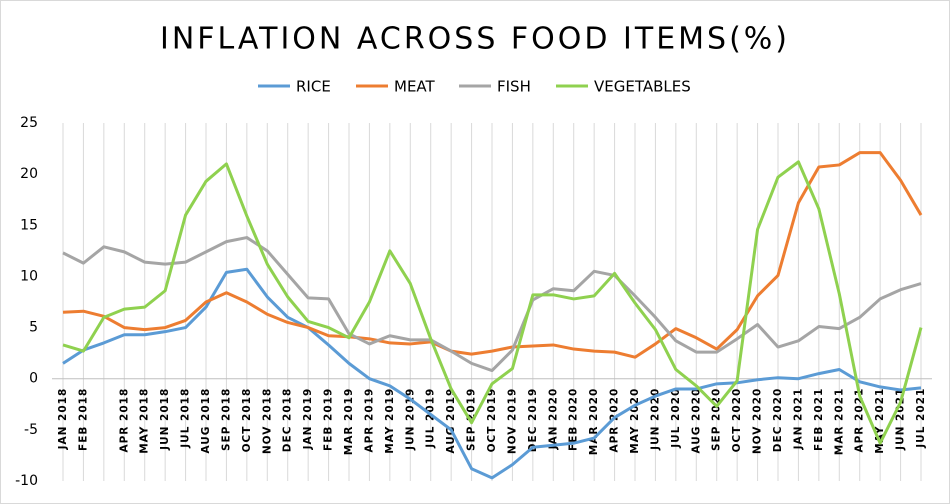 This screenshot has width=950, height=504. I want to click on chart-title: INFLATION ACROSS FOOD ITEMS(%), so click(475, 39).